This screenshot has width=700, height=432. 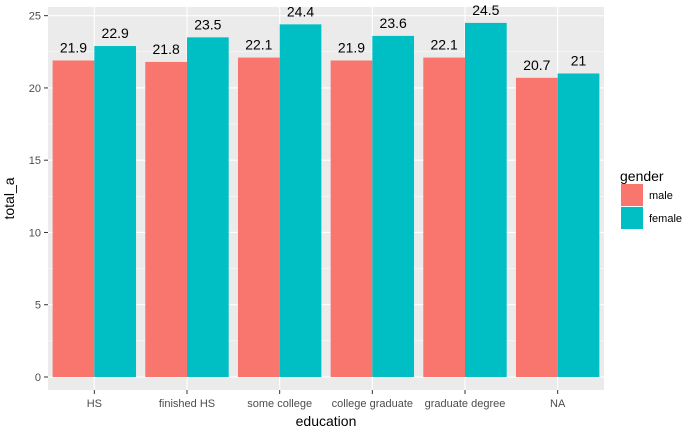 What do you see at coordinates (38, 378) in the screenshot?
I see `y-tick-label: 0` at bounding box center [38, 378].